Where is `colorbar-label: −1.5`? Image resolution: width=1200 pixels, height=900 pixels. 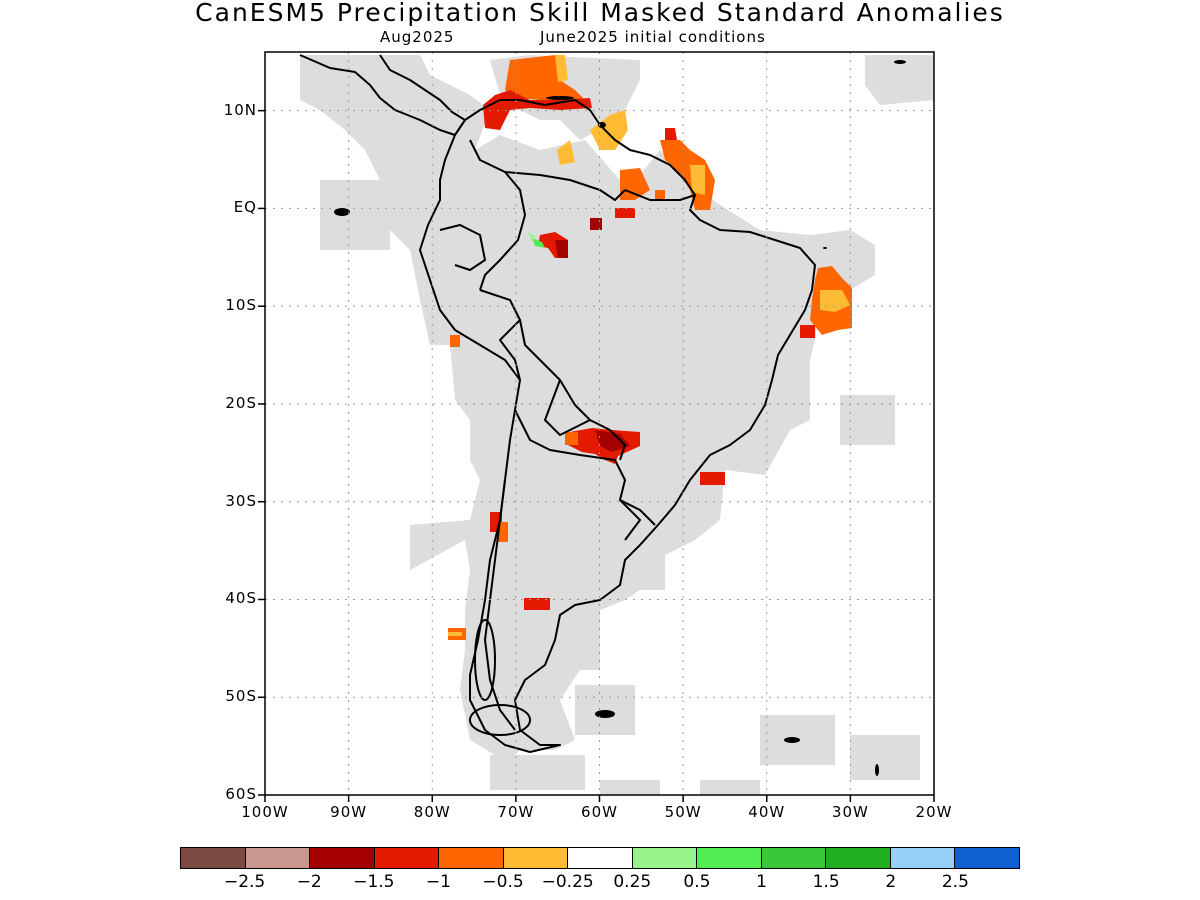
colorbar-label: −1.5 is located at coordinates (374, 882).